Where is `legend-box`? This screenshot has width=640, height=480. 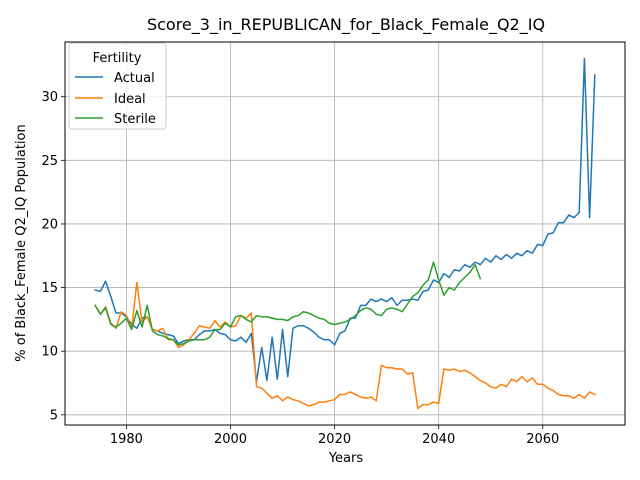 legend-box is located at coordinates (117, 86).